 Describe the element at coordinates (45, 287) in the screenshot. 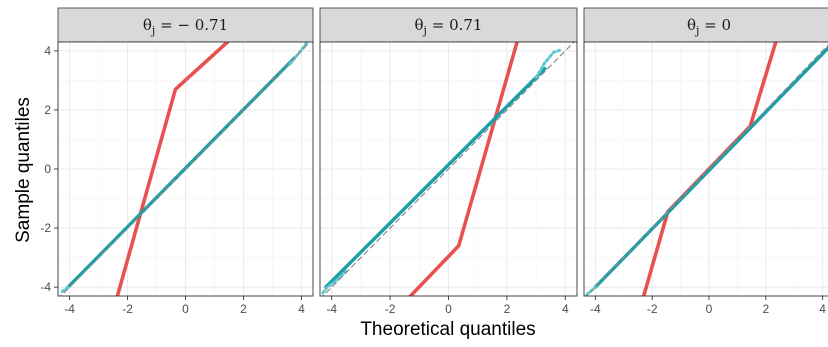

I see `y-tick-label: -4` at that location.